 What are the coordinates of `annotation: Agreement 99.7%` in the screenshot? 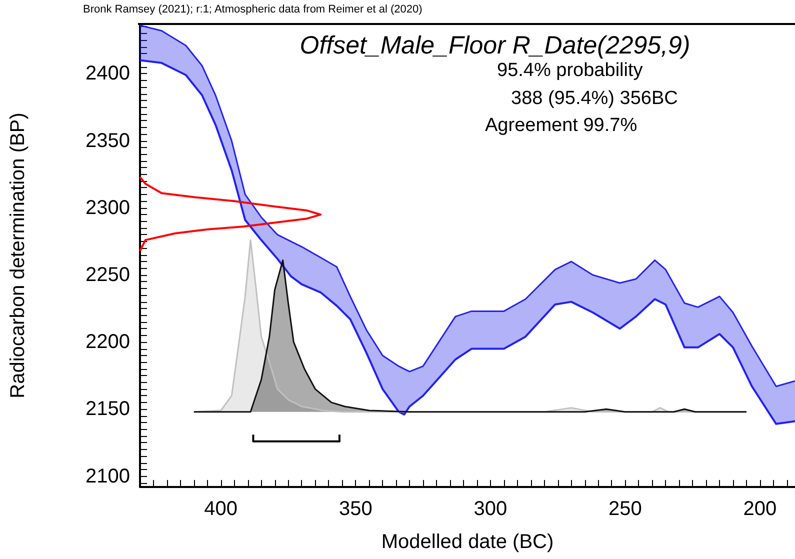 It's located at (561, 125).